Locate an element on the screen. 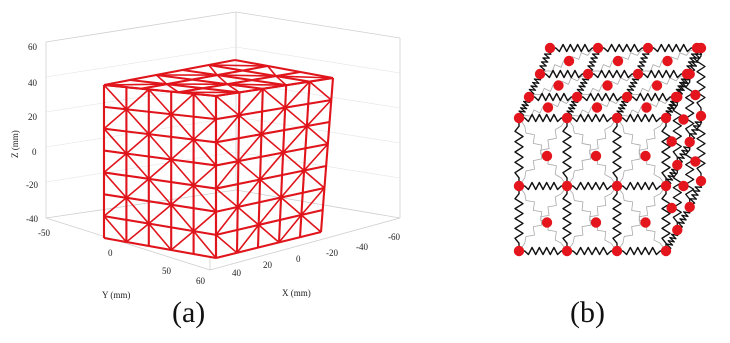 Image resolution: width=730 pixels, height=343 pixels. grid-line is located at coordinates (318, 95).